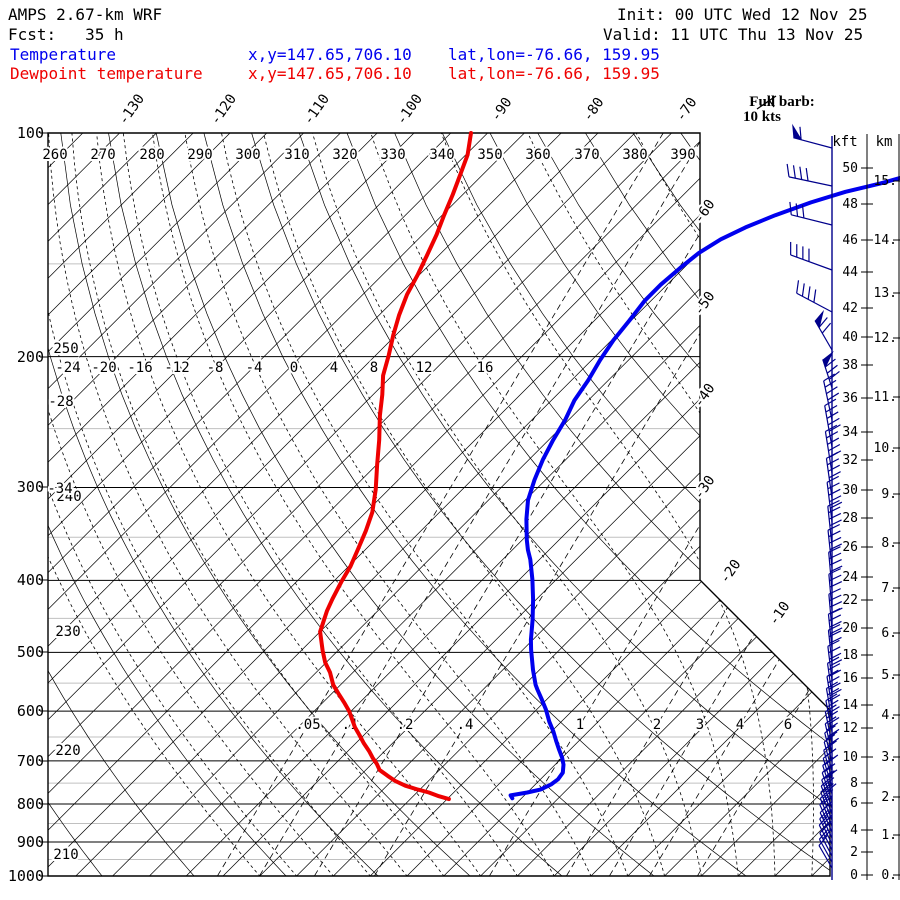  What do you see at coordinates (850, 678) in the screenshot?
I see `kft-tick-label: 16` at bounding box center [850, 678].